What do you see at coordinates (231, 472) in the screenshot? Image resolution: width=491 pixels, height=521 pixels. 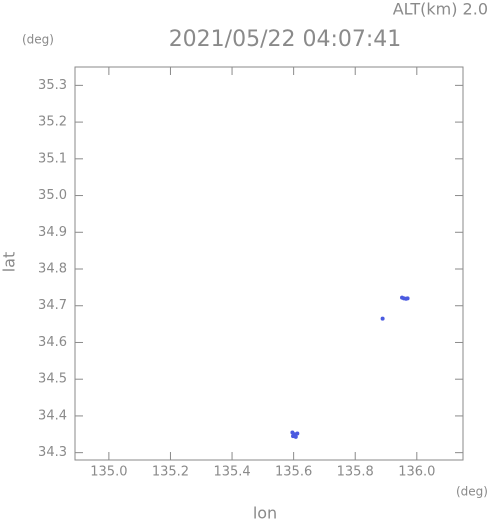 I see `x-tick-label: 135.4` at bounding box center [231, 472].